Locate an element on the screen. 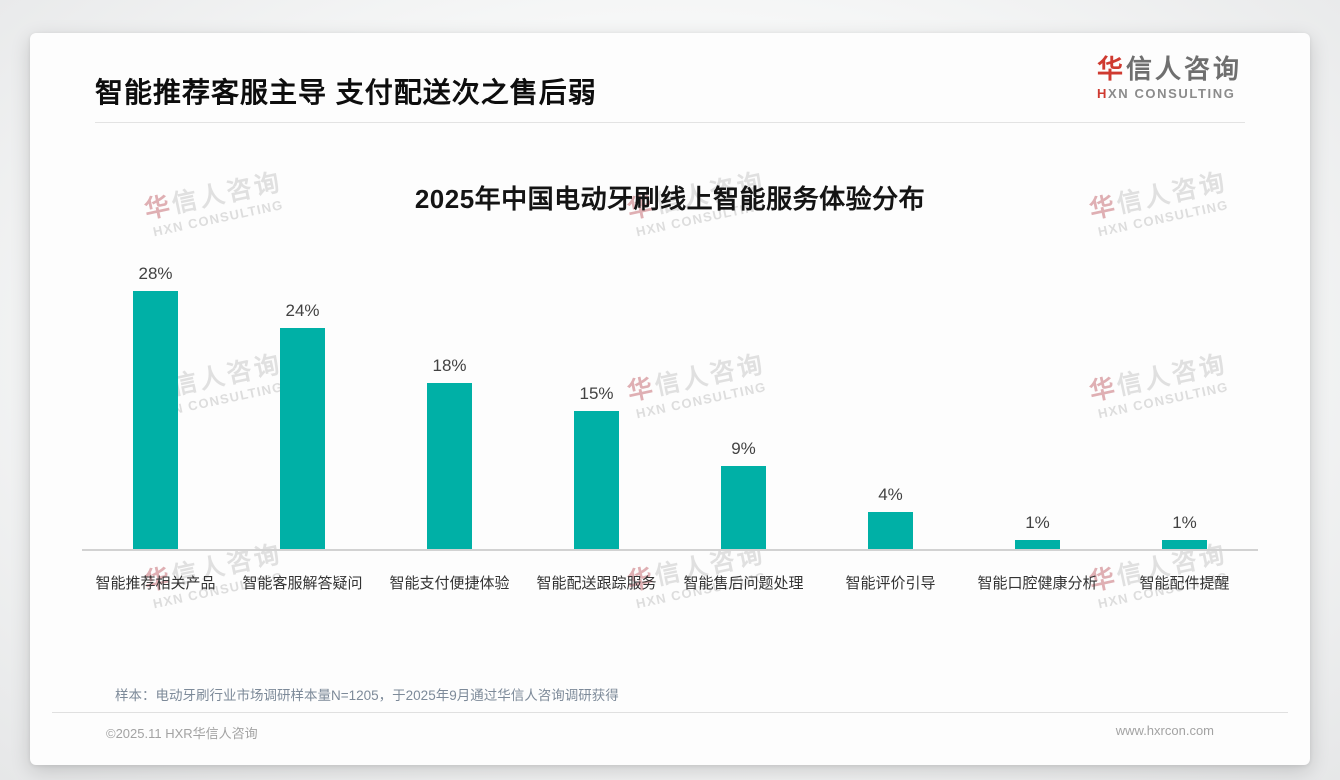 The width and height of the screenshot is (1340, 780). brand-logo-accent-char: 华 is located at coordinates (1111, 69).